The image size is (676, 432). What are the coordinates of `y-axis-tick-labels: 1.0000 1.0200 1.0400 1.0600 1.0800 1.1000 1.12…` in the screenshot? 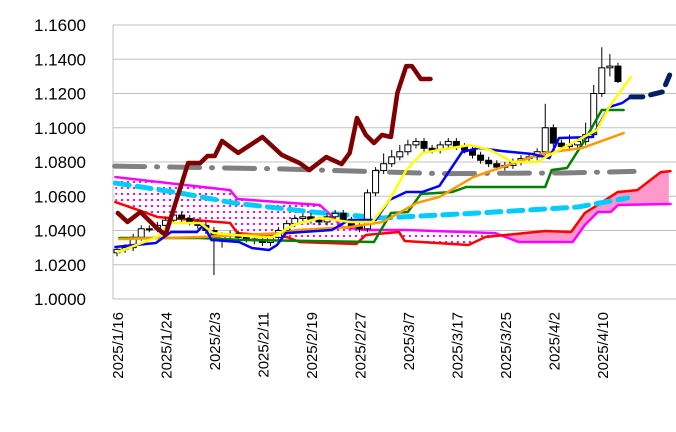 It's located at (60, 162).